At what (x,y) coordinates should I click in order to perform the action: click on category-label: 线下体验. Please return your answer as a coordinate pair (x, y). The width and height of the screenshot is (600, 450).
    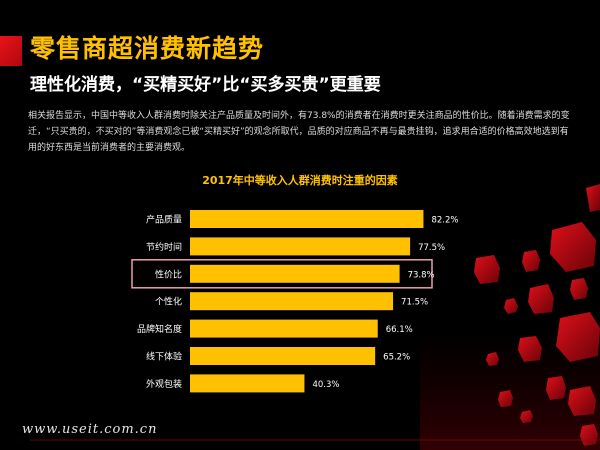
    Looking at the image, I should click on (164, 357).